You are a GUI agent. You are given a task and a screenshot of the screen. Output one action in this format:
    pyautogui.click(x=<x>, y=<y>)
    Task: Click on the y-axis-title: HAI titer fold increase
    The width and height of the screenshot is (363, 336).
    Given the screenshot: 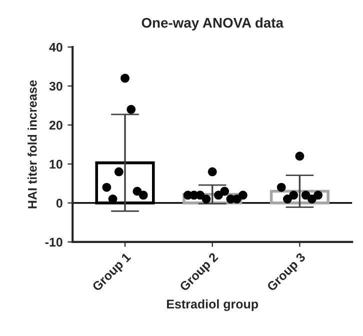 What is the action you would take?
    pyautogui.click(x=32, y=144)
    